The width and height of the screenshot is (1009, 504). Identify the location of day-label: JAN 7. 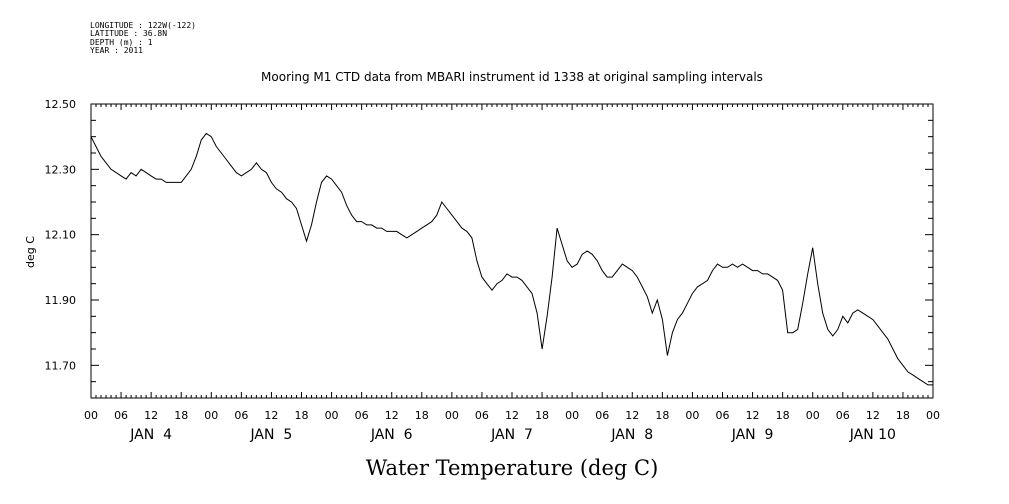
(511, 435).